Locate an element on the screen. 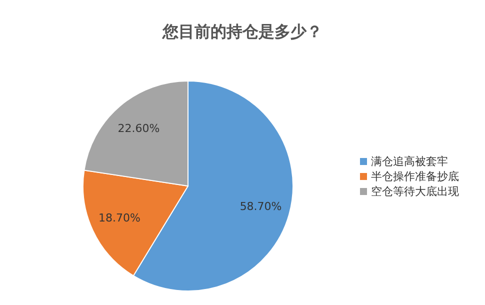 Image resolution: width=485 pixels, height=305 pixels. chart-title: 您目前的持仓是多少？ is located at coordinates (242, 32).